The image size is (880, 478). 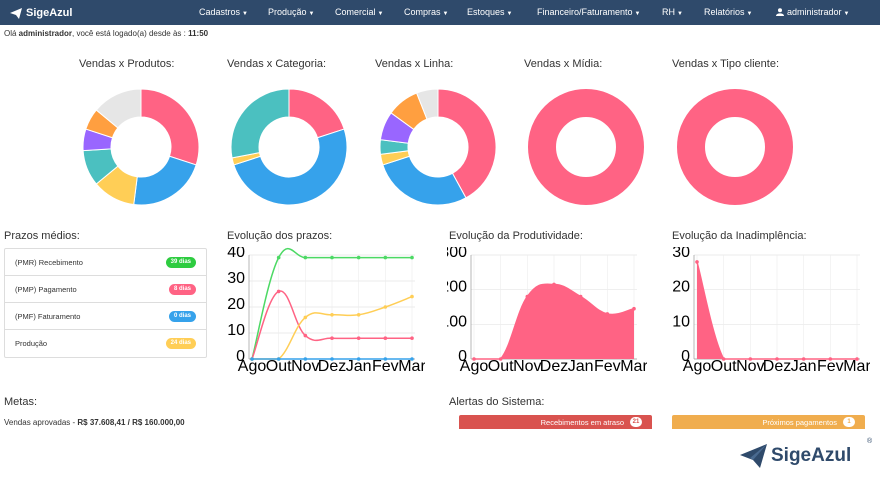 I want to click on nav-label: Relatórios, so click(x=724, y=12).